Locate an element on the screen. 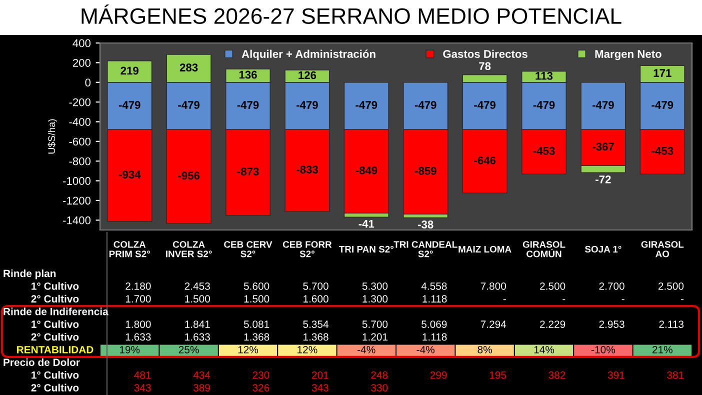 The image size is (702, 395). text: 481 is located at coordinates (142, 375).